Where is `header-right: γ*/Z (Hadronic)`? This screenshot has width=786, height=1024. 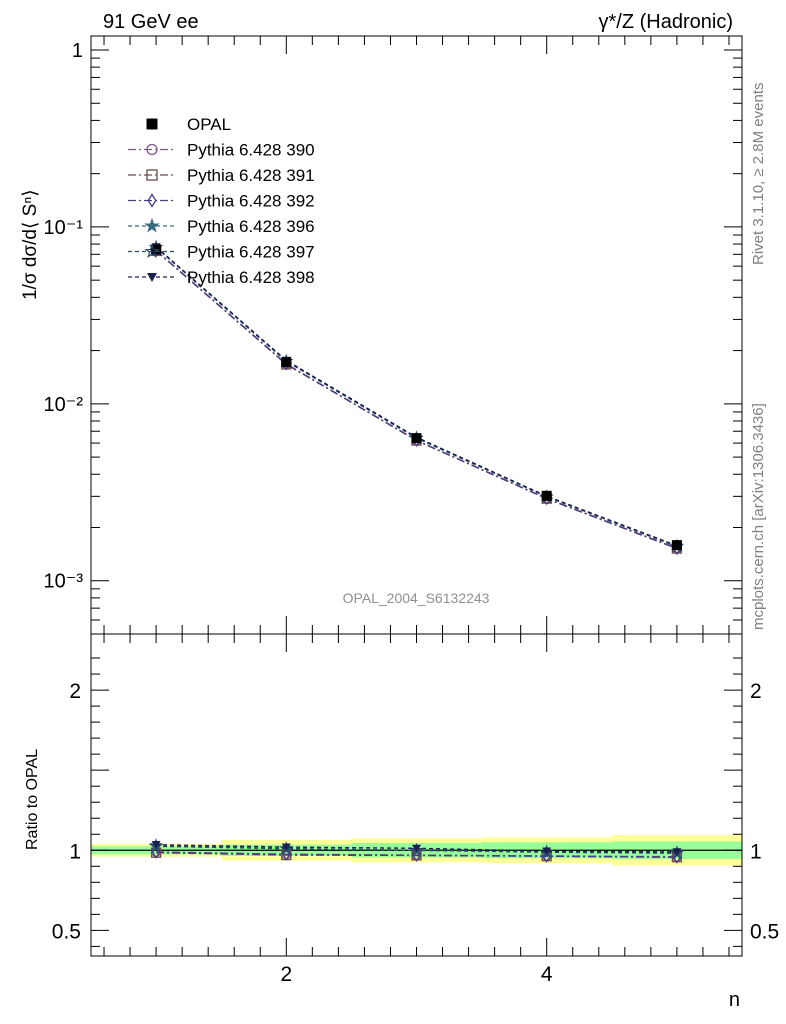 header-right: γ*/Z (Hadronic) is located at coordinates (666, 22).